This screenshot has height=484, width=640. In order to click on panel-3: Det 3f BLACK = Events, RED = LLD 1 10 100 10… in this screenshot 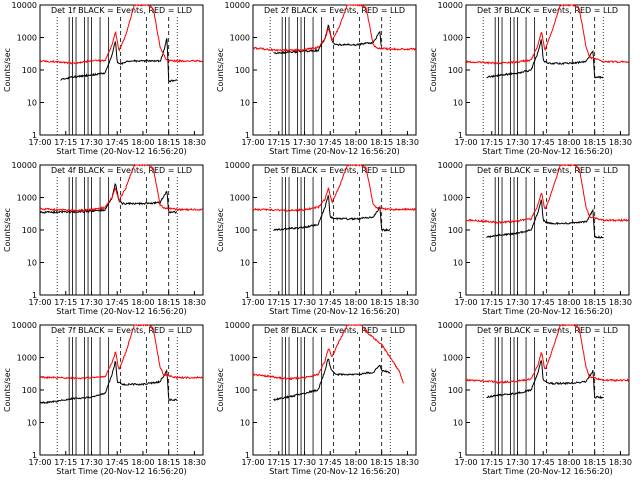, I will do `click(530, 78)`.